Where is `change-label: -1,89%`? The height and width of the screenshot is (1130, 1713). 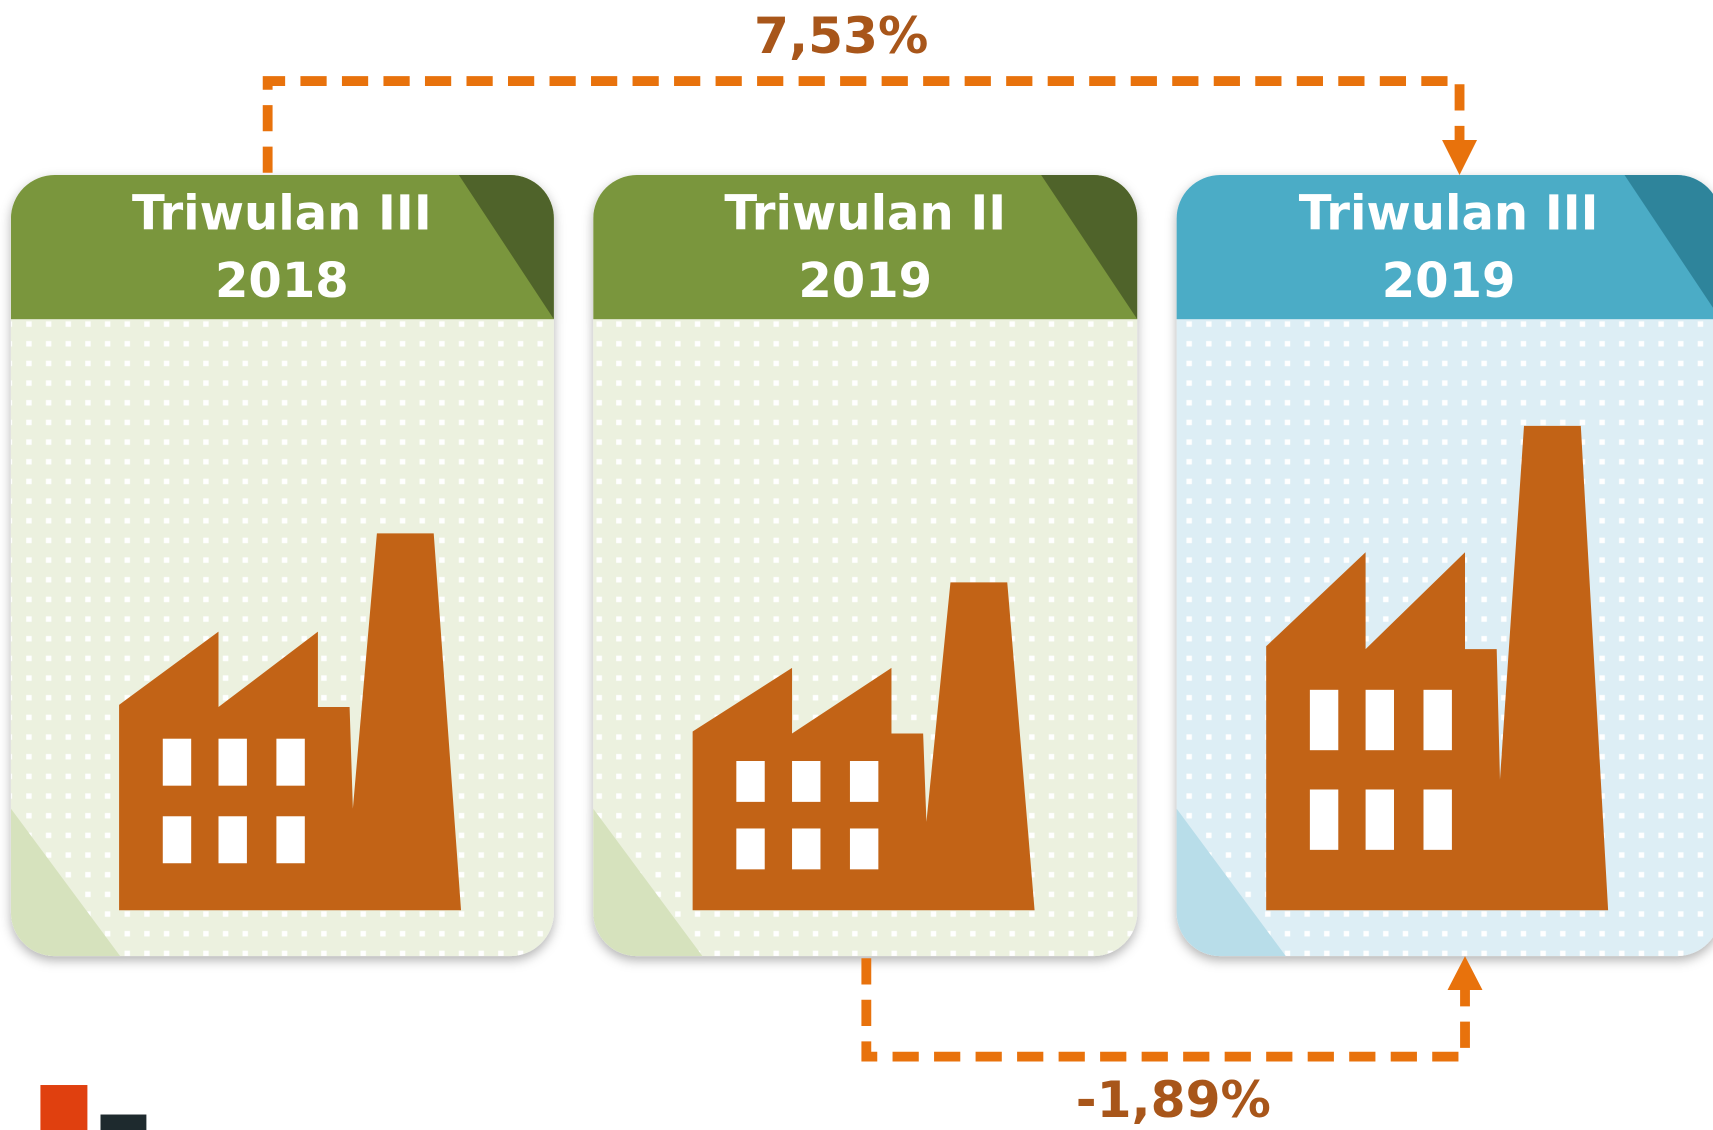 change-label: -1,89% is located at coordinates (1173, 1099).